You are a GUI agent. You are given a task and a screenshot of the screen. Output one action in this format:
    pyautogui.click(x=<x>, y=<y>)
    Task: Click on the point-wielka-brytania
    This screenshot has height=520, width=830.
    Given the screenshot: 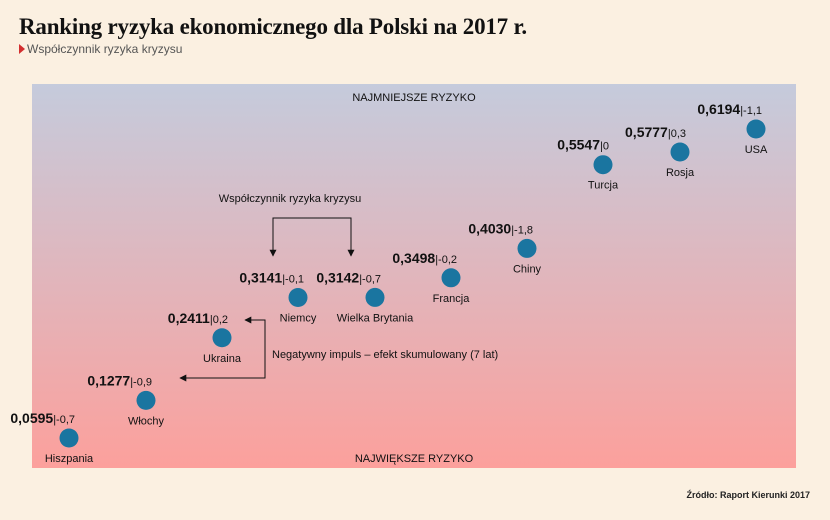 What is the action you would take?
    pyautogui.click(x=375, y=297)
    